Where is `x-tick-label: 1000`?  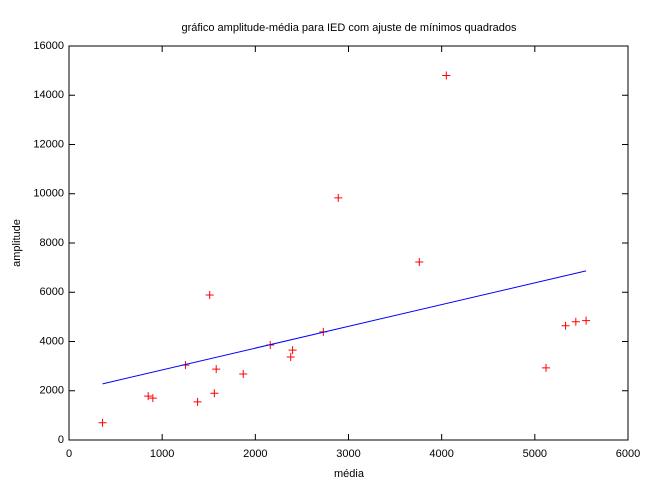
x-tick-label: 1000 is located at coordinates (162, 454).